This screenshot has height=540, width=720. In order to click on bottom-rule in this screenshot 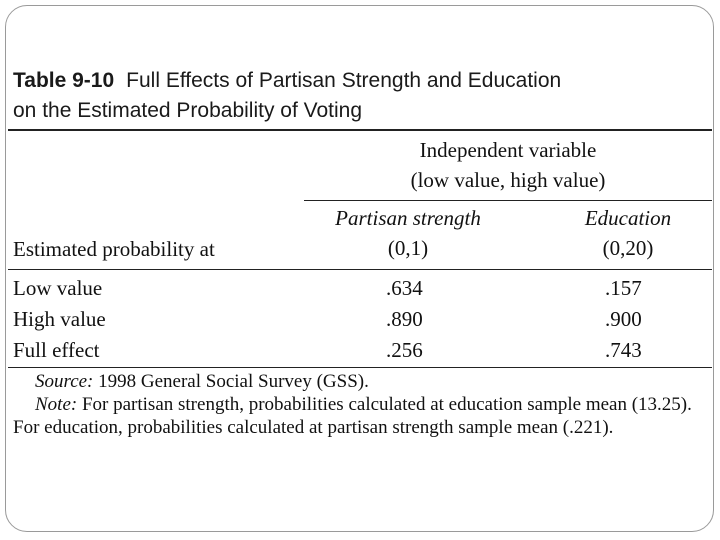, I will do `click(360, 367)`.